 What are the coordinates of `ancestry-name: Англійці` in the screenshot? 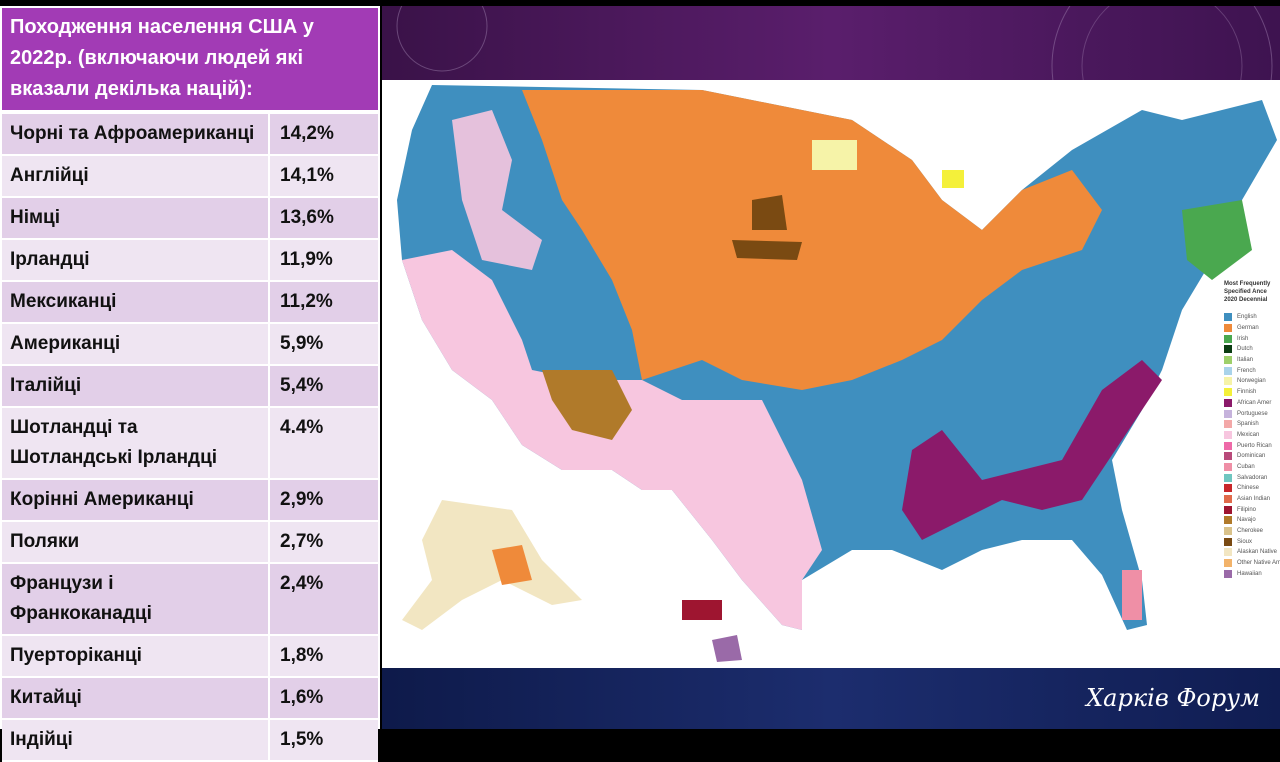 It's located at (136, 176).